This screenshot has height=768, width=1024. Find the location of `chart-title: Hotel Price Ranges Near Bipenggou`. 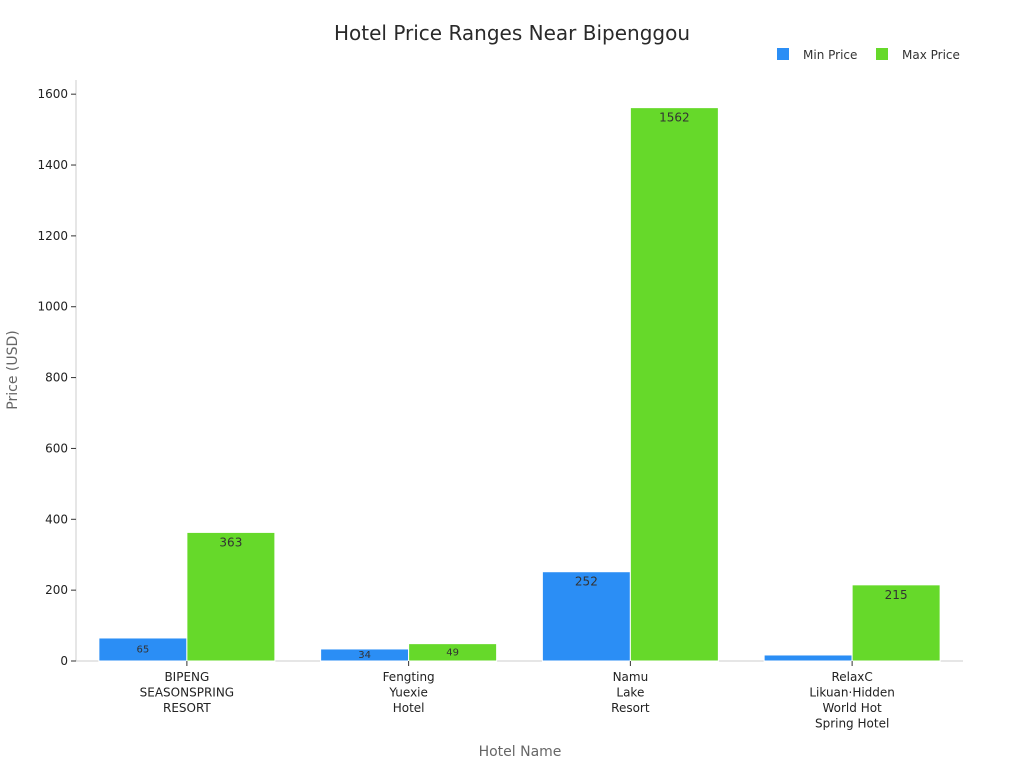

chart-title: Hotel Price Ranges Near Bipenggou is located at coordinates (512, 33).